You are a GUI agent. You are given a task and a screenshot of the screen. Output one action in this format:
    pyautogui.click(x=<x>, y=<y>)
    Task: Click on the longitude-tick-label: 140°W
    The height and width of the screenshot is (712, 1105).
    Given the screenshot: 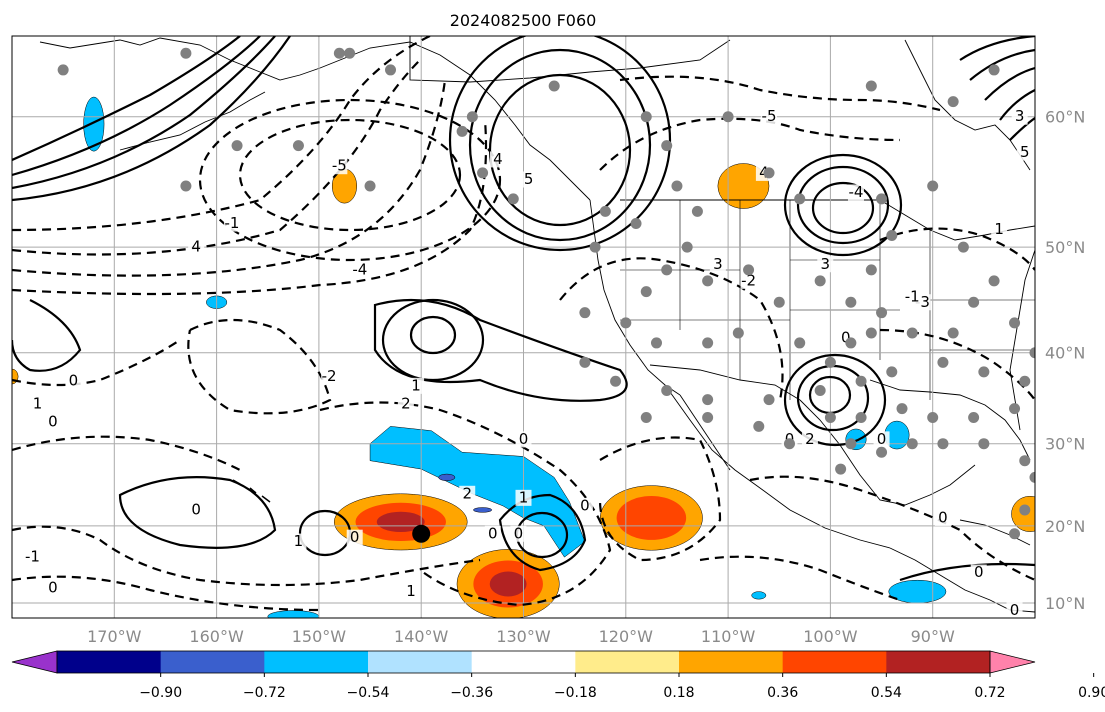 What is the action you would take?
    pyautogui.click(x=421, y=636)
    